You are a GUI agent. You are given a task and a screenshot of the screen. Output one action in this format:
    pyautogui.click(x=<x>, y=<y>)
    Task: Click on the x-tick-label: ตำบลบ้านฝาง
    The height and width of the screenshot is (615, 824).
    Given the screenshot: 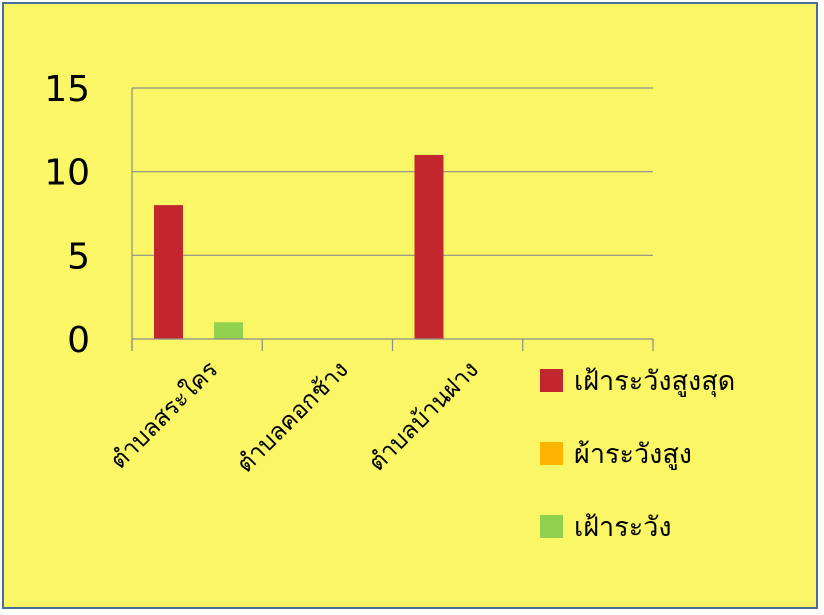 What is the action you would take?
    pyautogui.click(x=423, y=415)
    